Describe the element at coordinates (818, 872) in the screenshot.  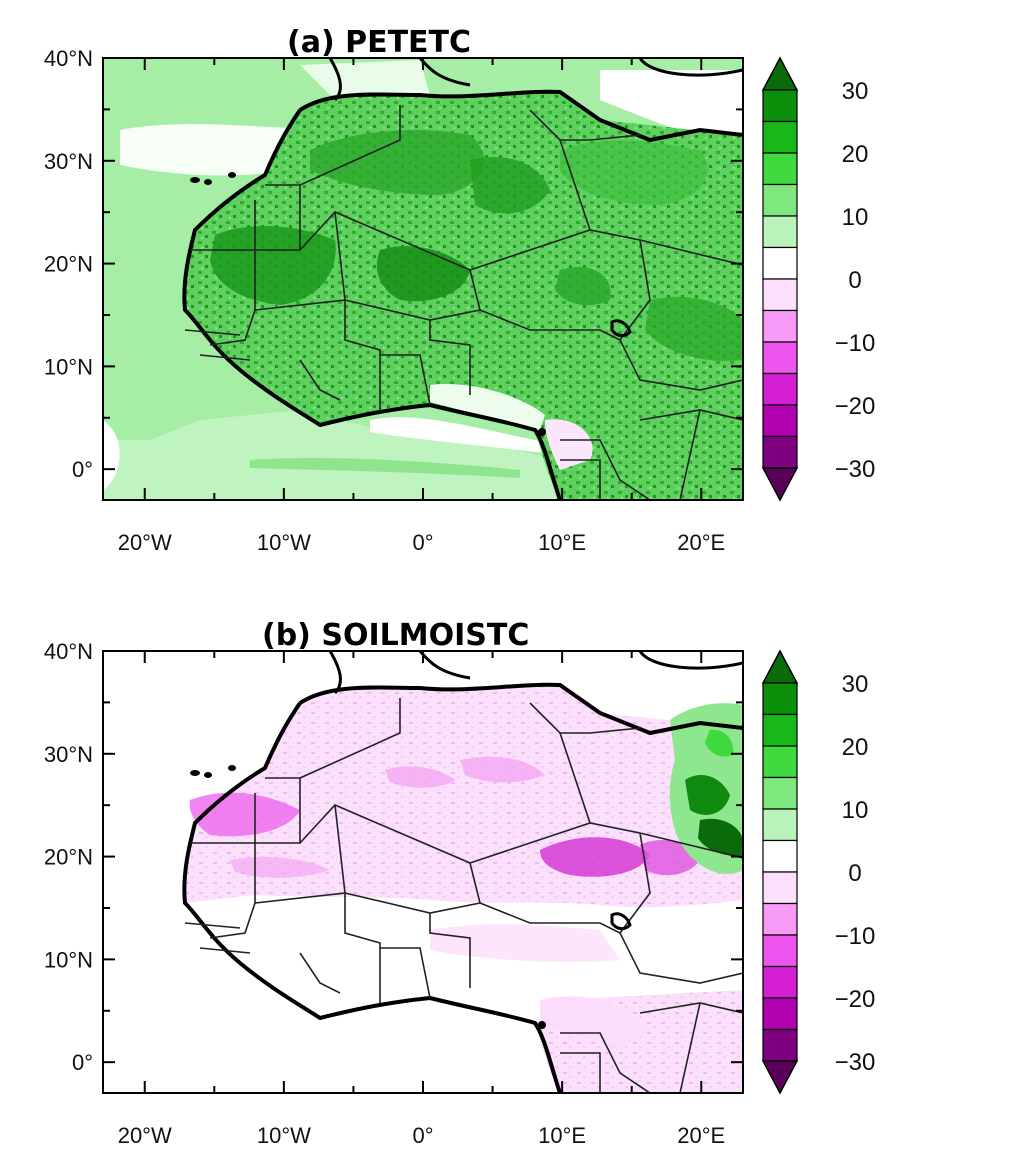
I see `panel-b-colorbar: 30 20 10 0 −10 −20 −30` at that location.